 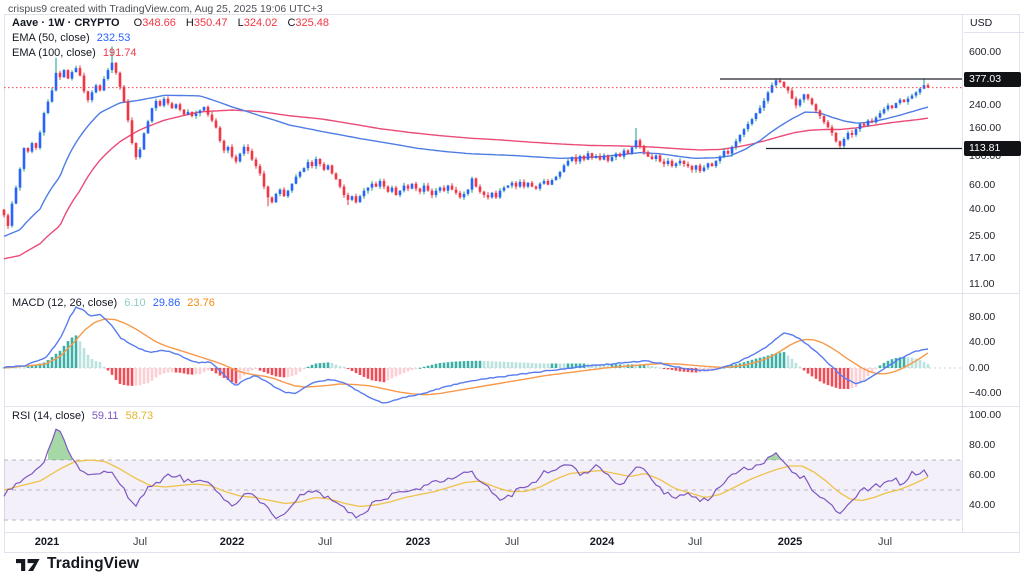 I want to click on rsi-ma-value: 58.73, so click(x=139, y=416).